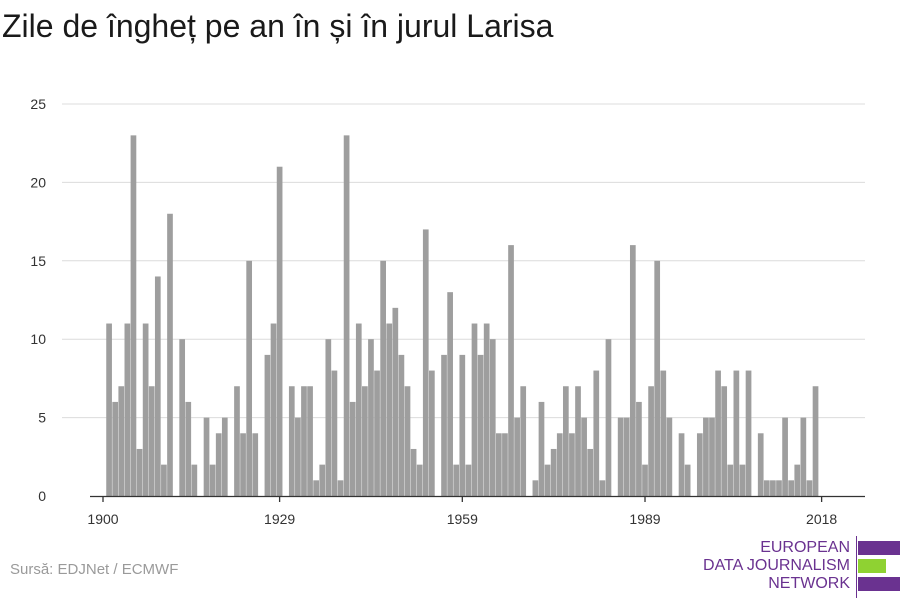  What do you see at coordinates (377, 433) in the screenshot?
I see `bar-1945` at bounding box center [377, 433].